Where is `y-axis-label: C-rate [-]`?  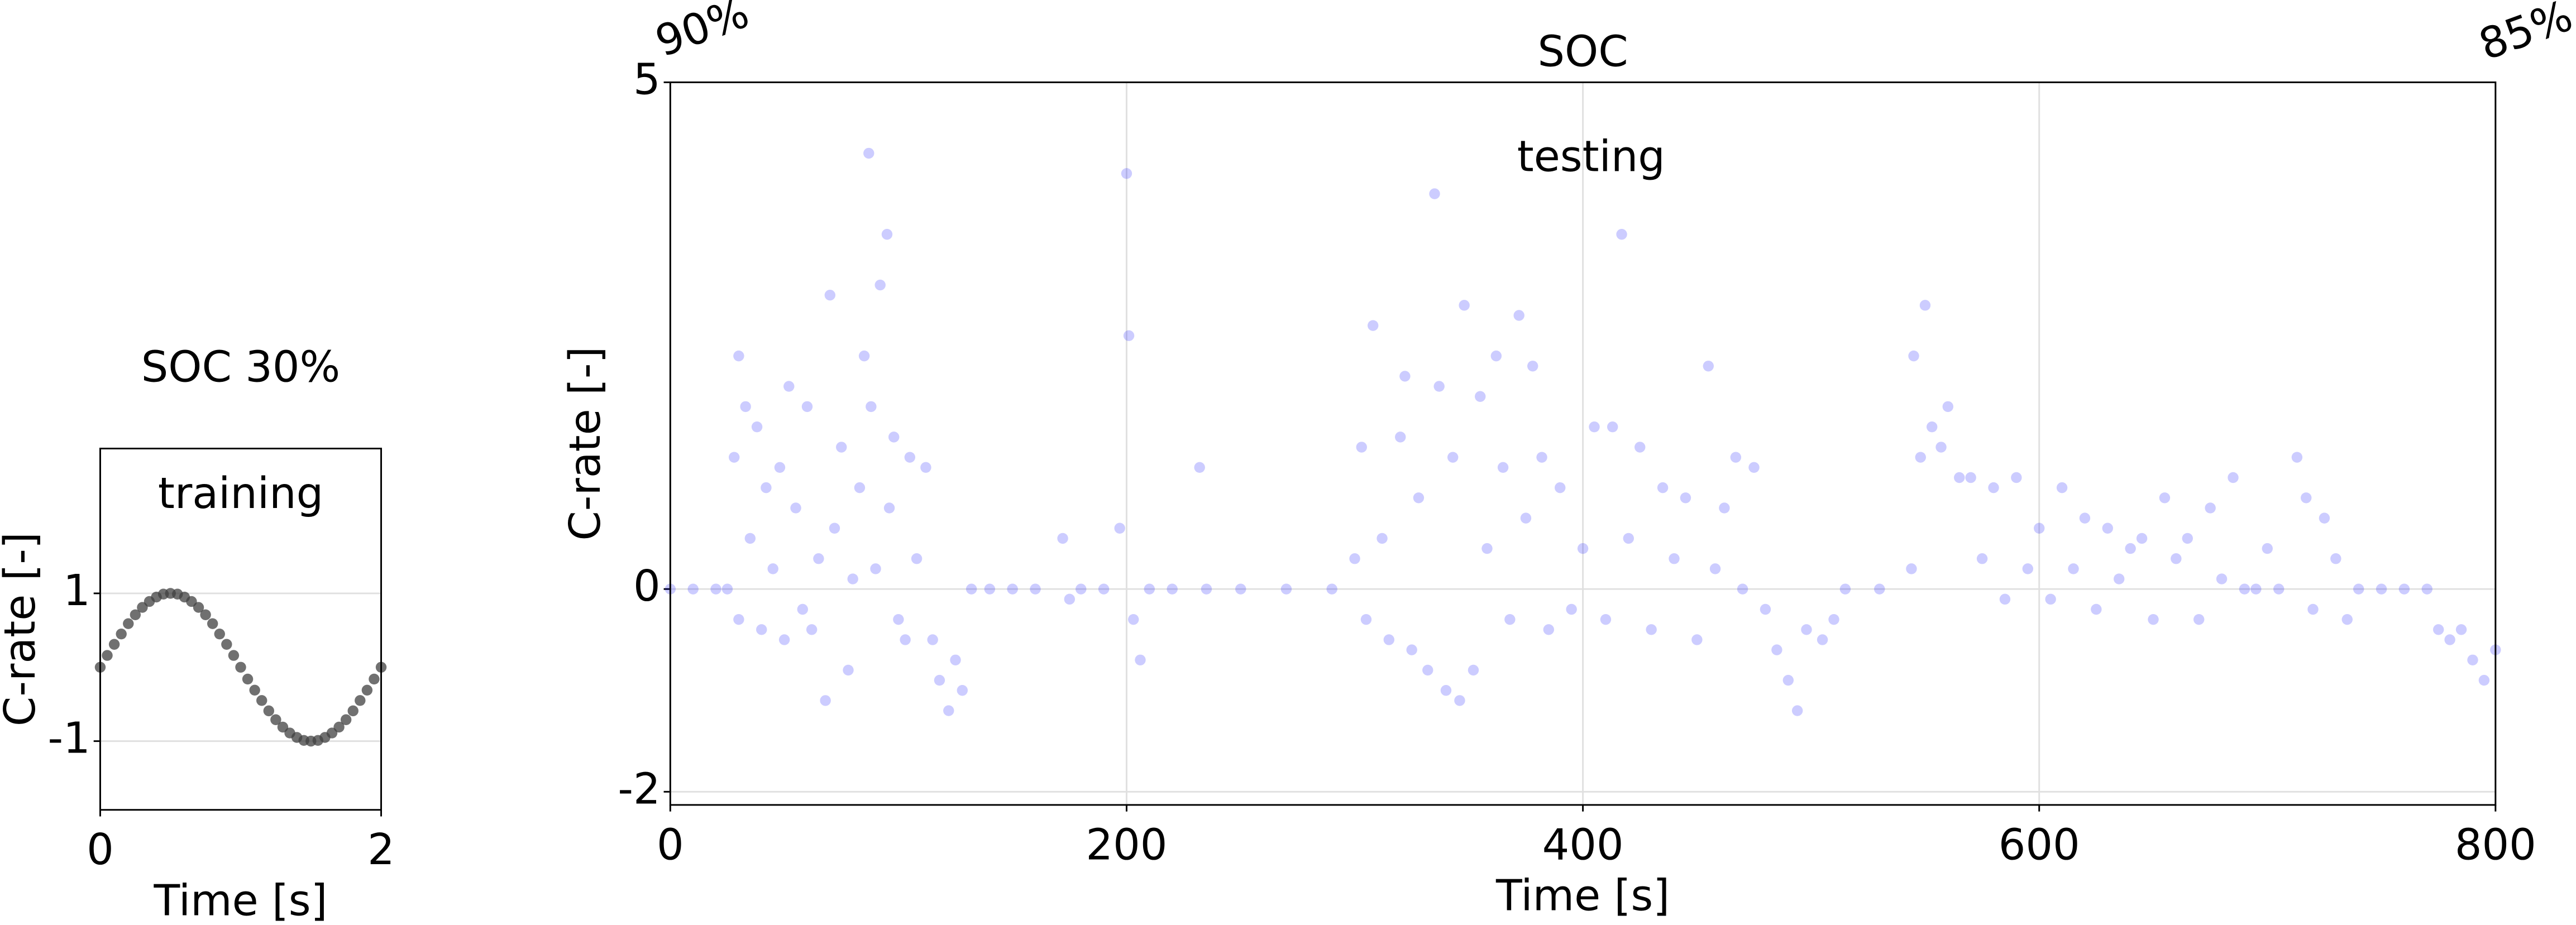 y-axis-label: C-rate [-] is located at coordinates (585, 444).